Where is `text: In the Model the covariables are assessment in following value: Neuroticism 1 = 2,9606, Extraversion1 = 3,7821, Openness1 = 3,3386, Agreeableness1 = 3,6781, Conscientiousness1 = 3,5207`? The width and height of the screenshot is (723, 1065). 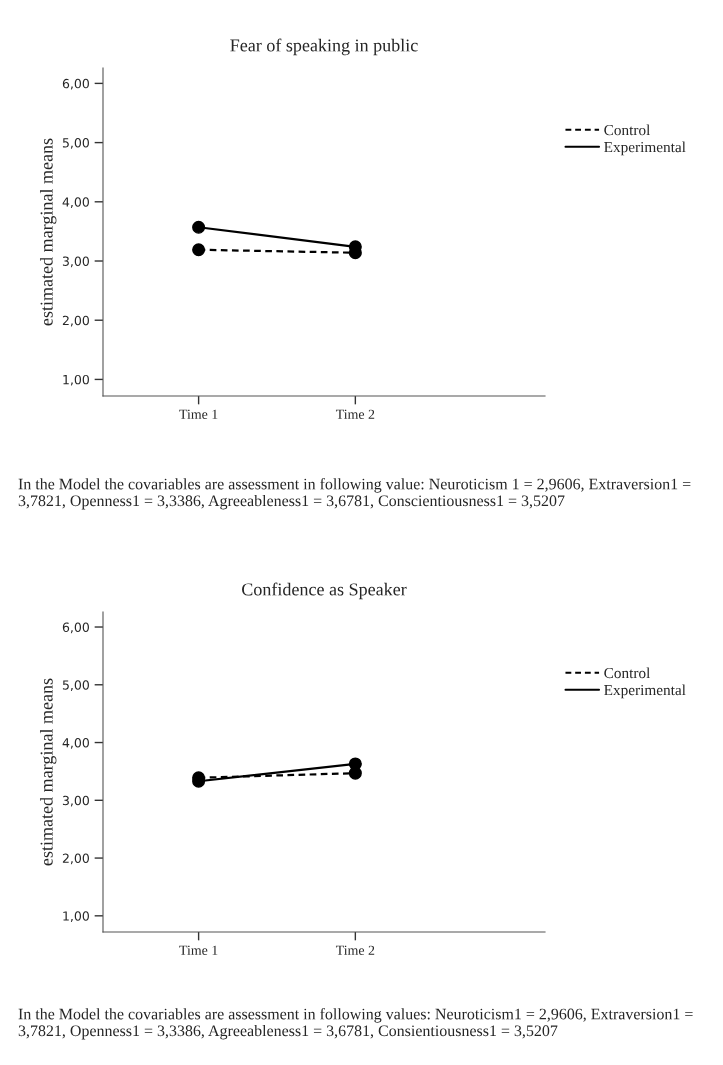 text: In the Model the covariables are assessment in following value: Neuroticism 1 = 2,9606, Extraversion1 = 3,7821, Openness1 = 3,3386, Agreeableness1 = 3,6781, Conscientiousness1 = 3,5207 is located at coordinates (354, 494).